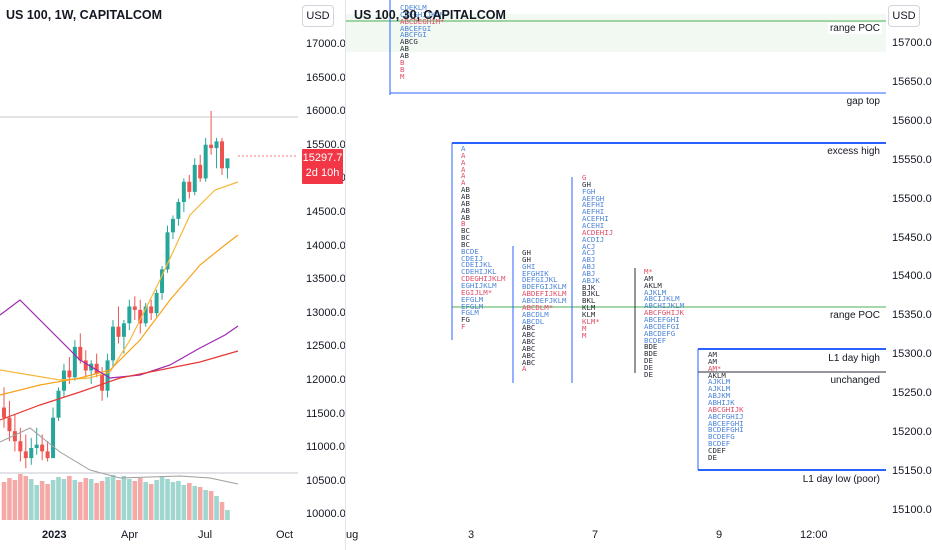 This screenshot has height=550, width=932. I want to click on price-tick-label: 13500.0, so click(325, 279).